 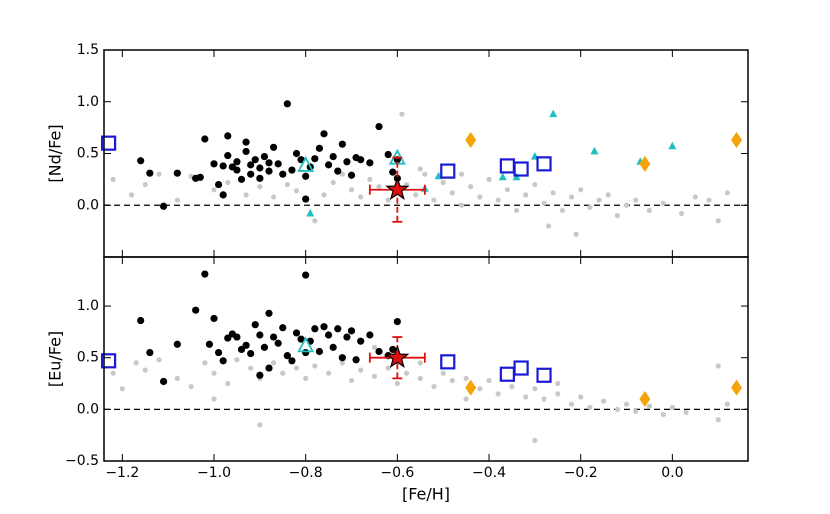 I want to click on y-tick-label: 1.0, so click(x=88, y=306).